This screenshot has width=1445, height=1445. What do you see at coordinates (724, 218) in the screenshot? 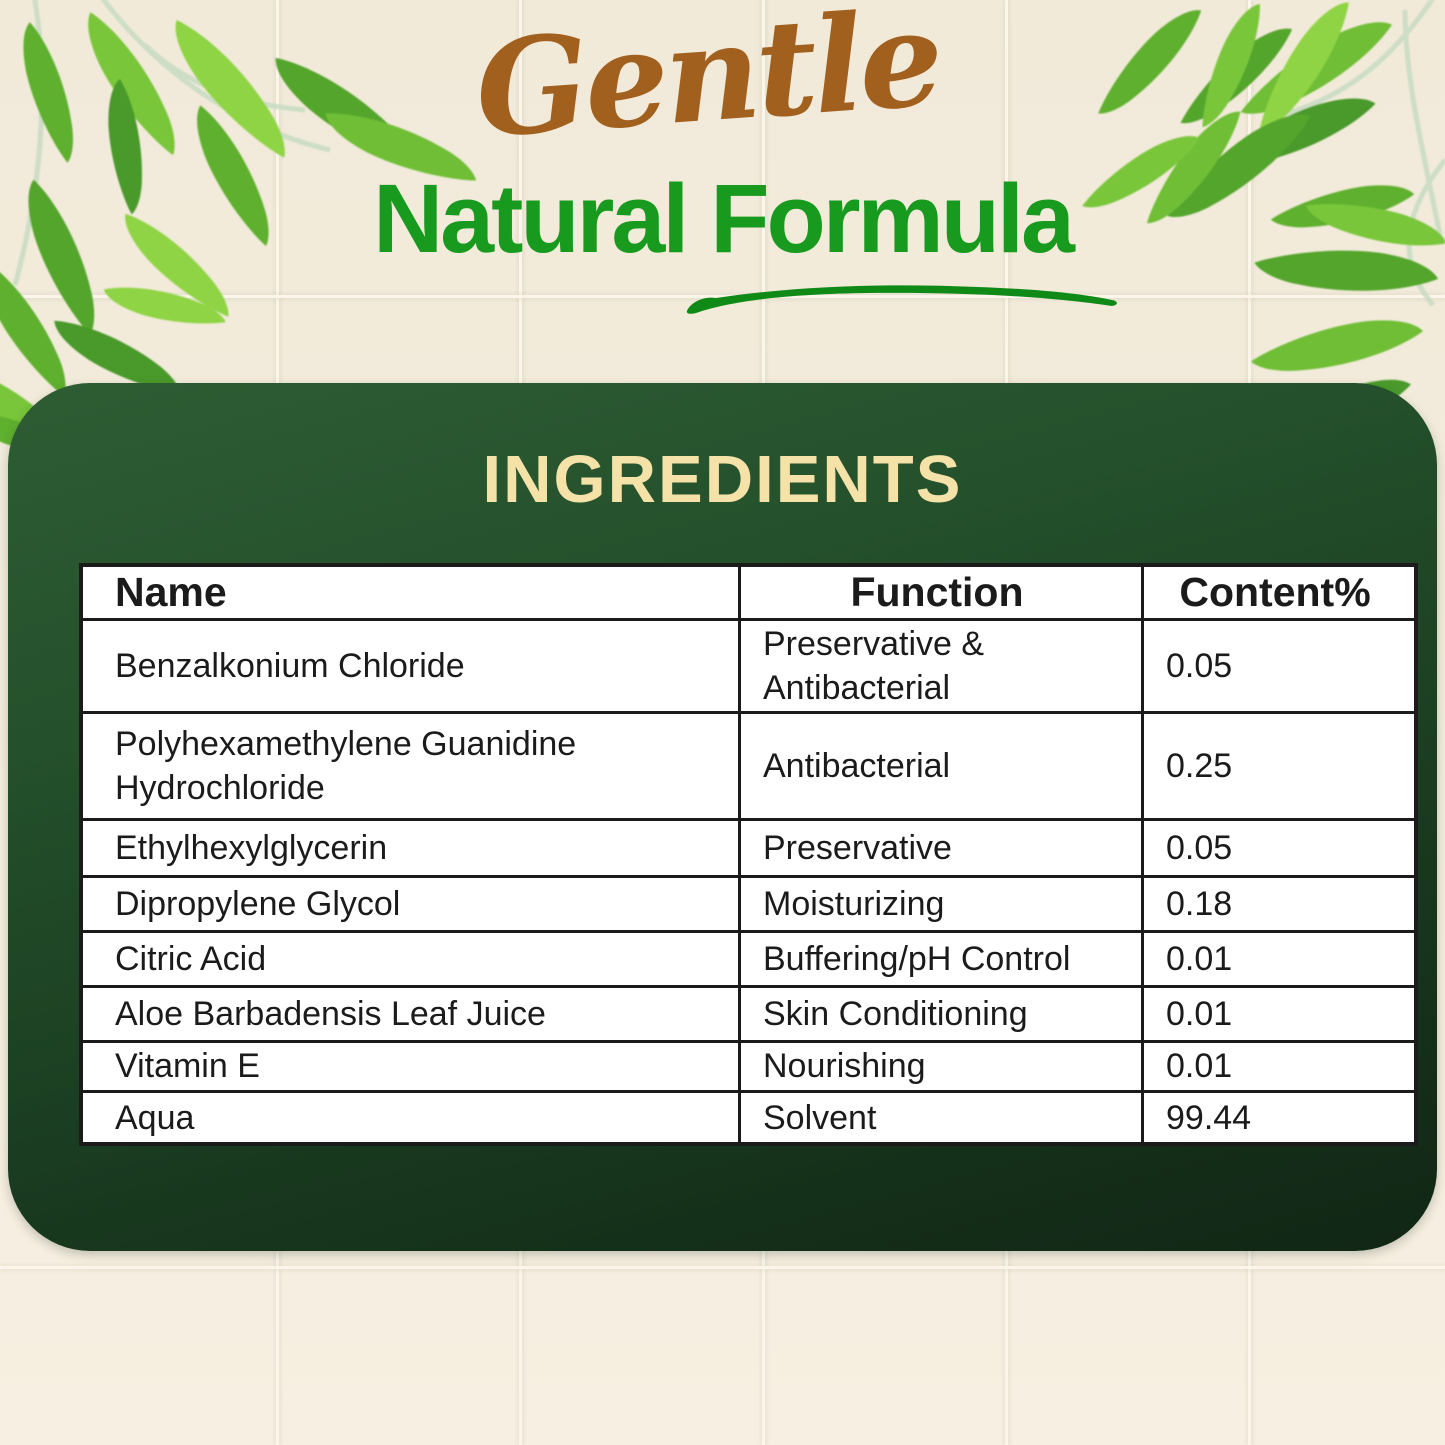
I see `headline-main: Natural Formula` at bounding box center [724, 218].